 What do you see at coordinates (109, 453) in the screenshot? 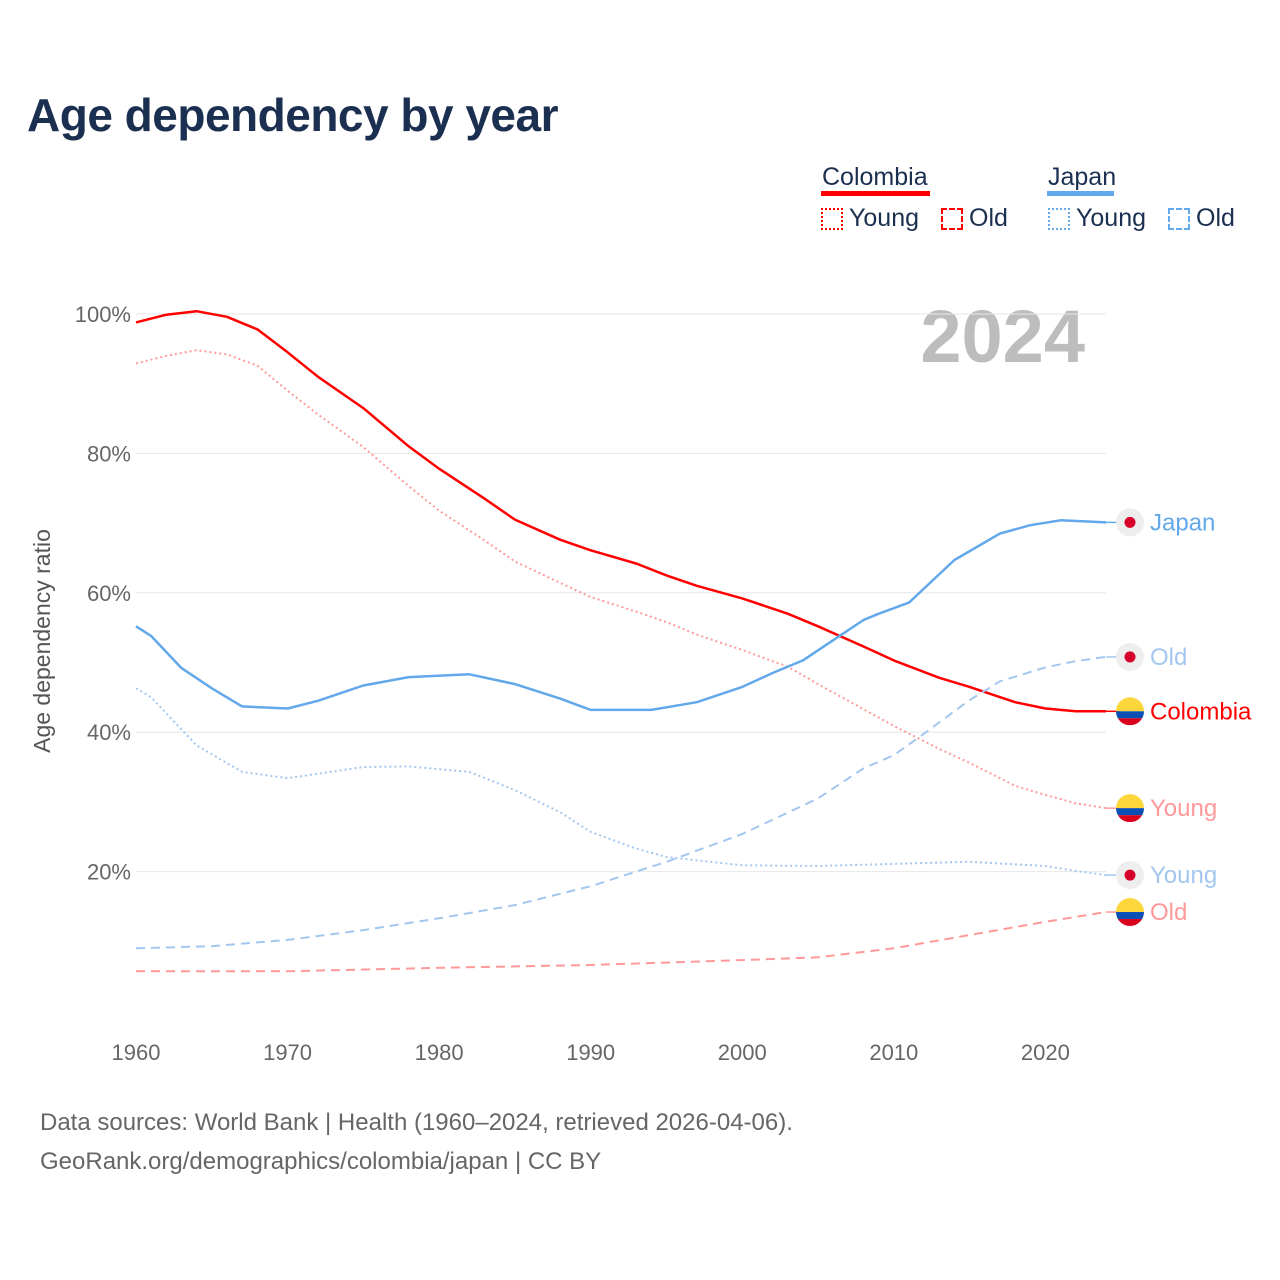
I see `y-tick-label: 80%` at bounding box center [109, 453].